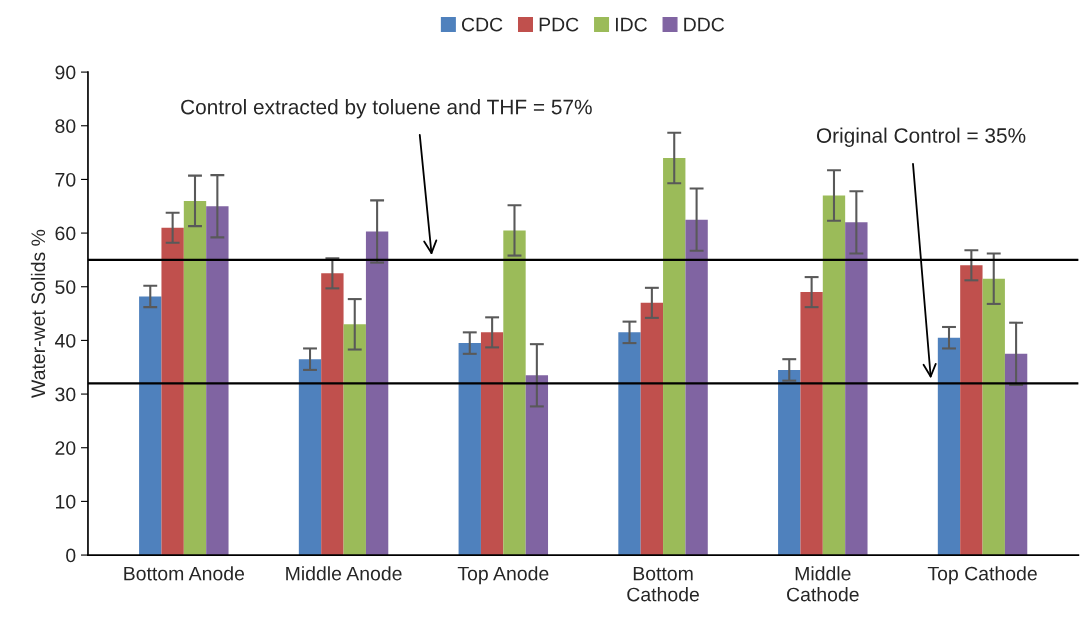  Describe the element at coordinates (503, 575) in the screenshot. I see `x-tick-label: Top Anode` at that location.